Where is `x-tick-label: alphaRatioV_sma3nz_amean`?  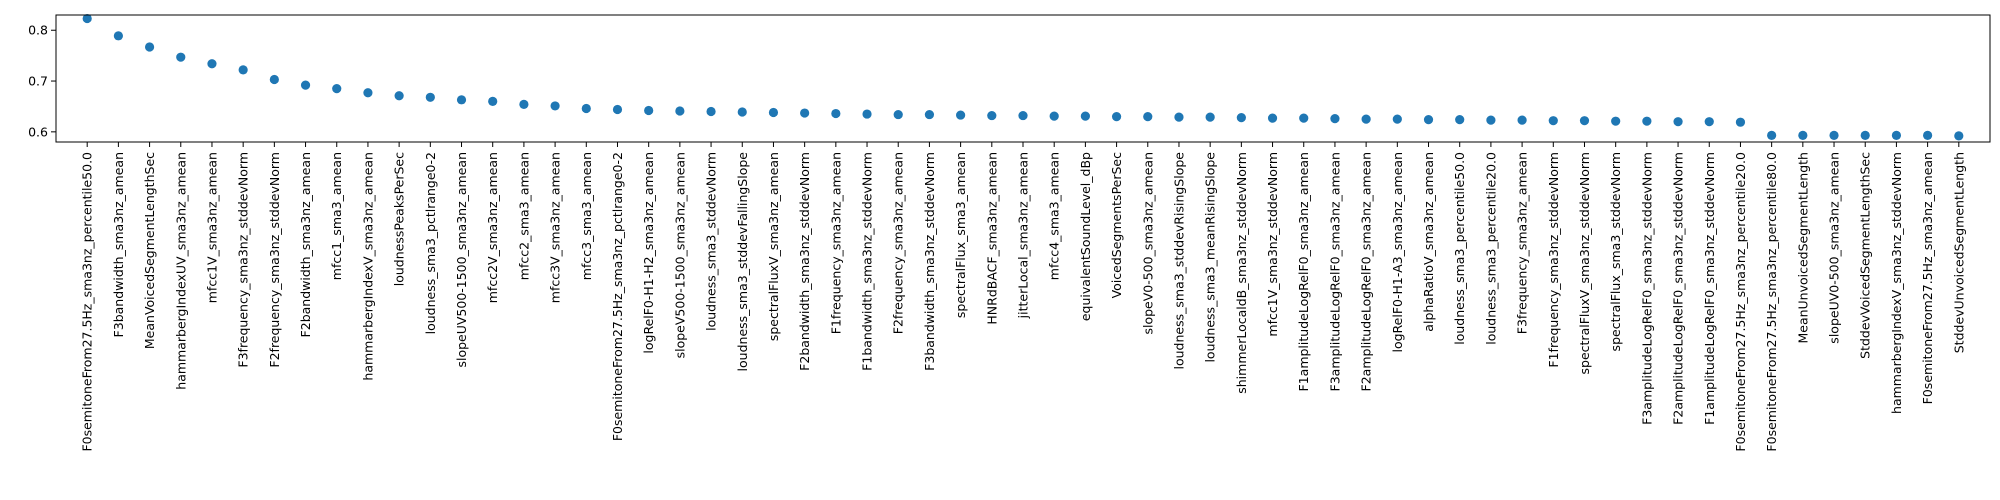
x-tick-label: alphaRatioV_sma3nz_amean is located at coordinates (1428, 242).